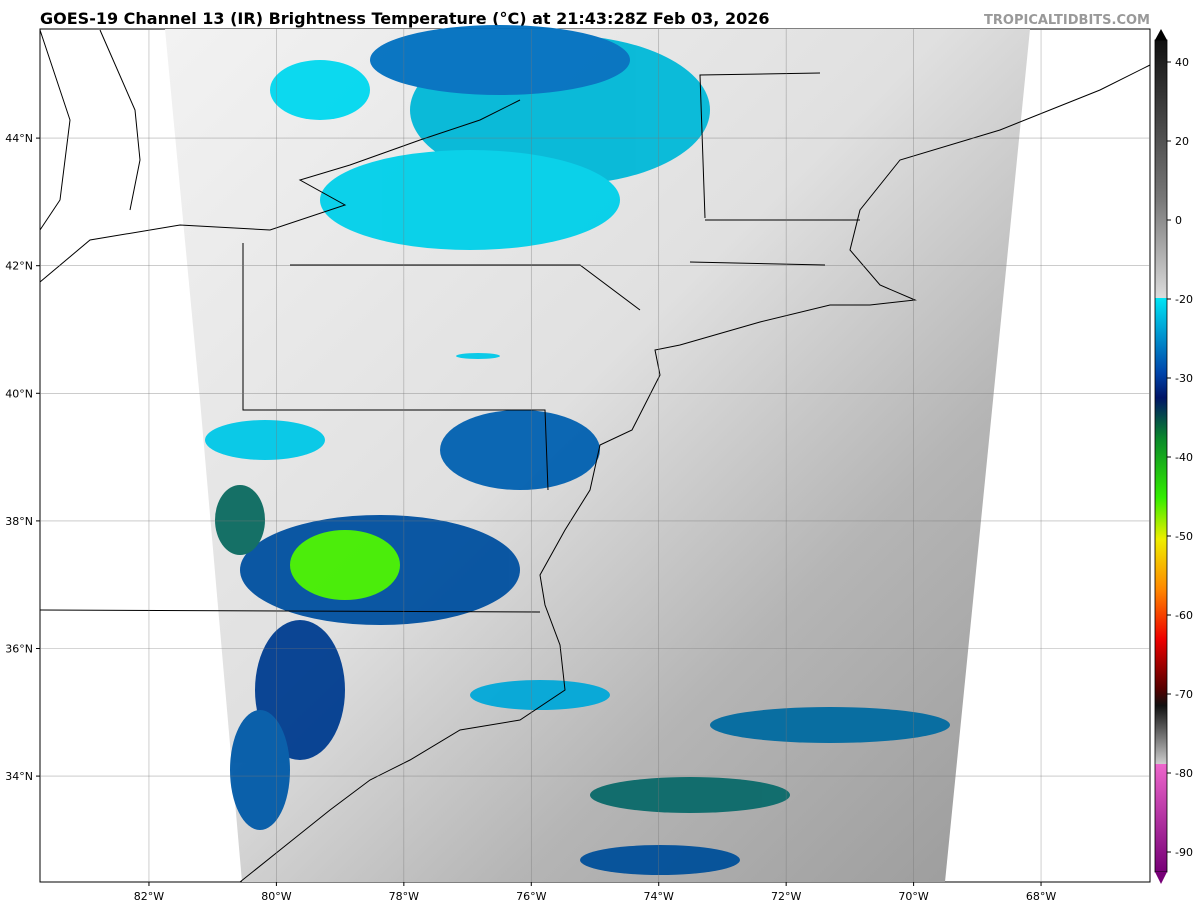 The width and height of the screenshot is (1200, 910). Describe the element at coordinates (1184, 694) in the screenshot. I see `colorbar-label: -70` at that location.